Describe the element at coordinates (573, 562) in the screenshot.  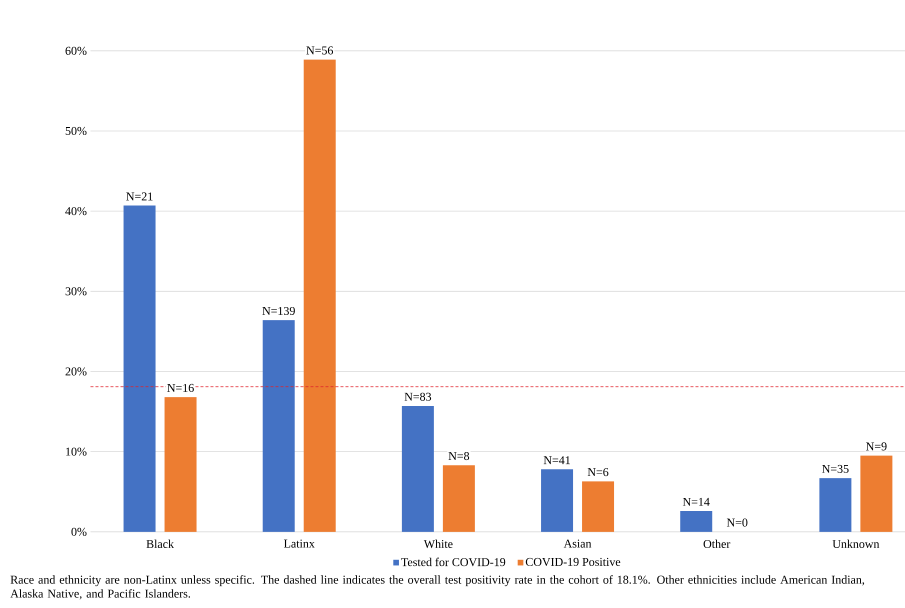
I see `legend-label: COVID-19 Positive` at that location.